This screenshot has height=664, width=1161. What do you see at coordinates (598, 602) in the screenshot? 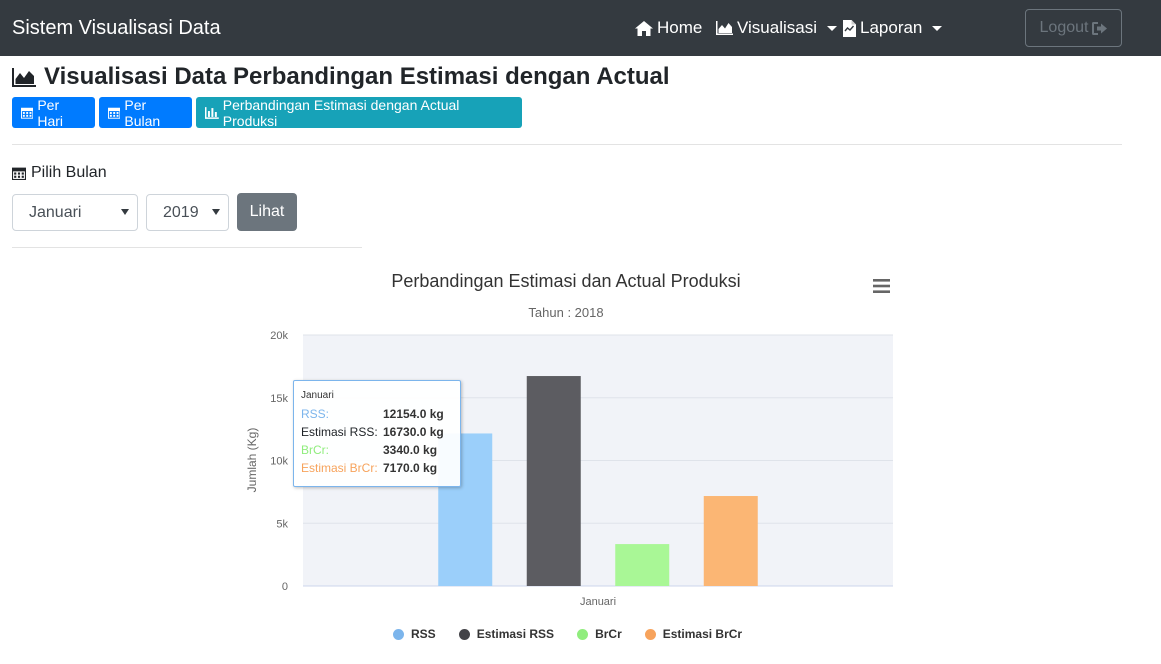
I see `x-tick-label: Januari` at bounding box center [598, 602].